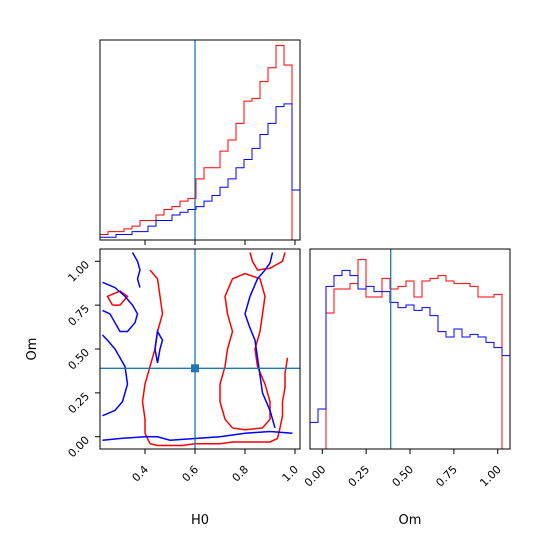 The height and width of the screenshot is (550, 550). What do you see at coordinates (403, 476) in the screenshot?
I see `x-tick-label: 0.50` at bounding box center [403, 476].